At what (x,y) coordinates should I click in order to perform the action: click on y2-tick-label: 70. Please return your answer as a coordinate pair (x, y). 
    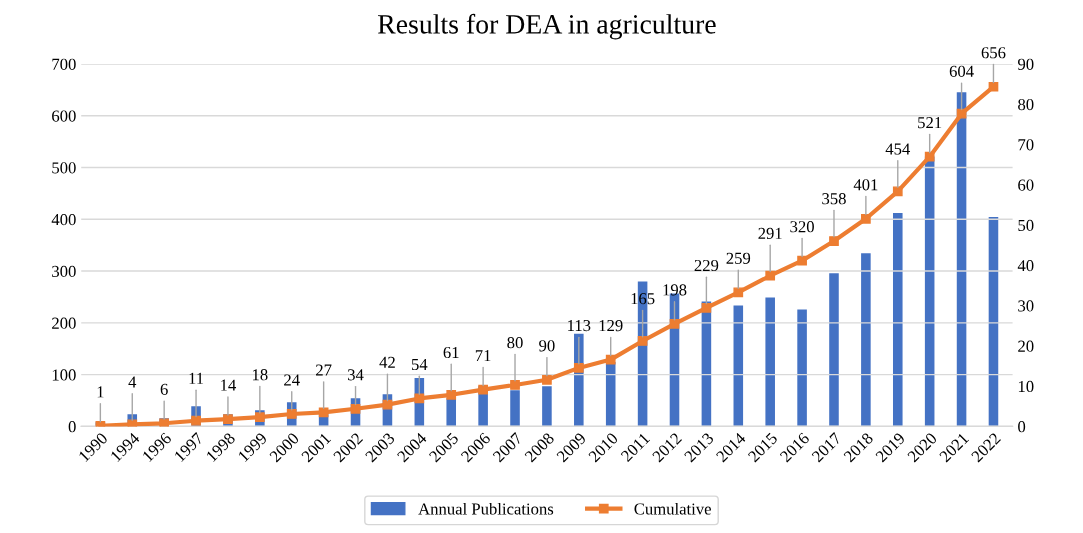
    Looking at the image, I should click on (1026, 145).